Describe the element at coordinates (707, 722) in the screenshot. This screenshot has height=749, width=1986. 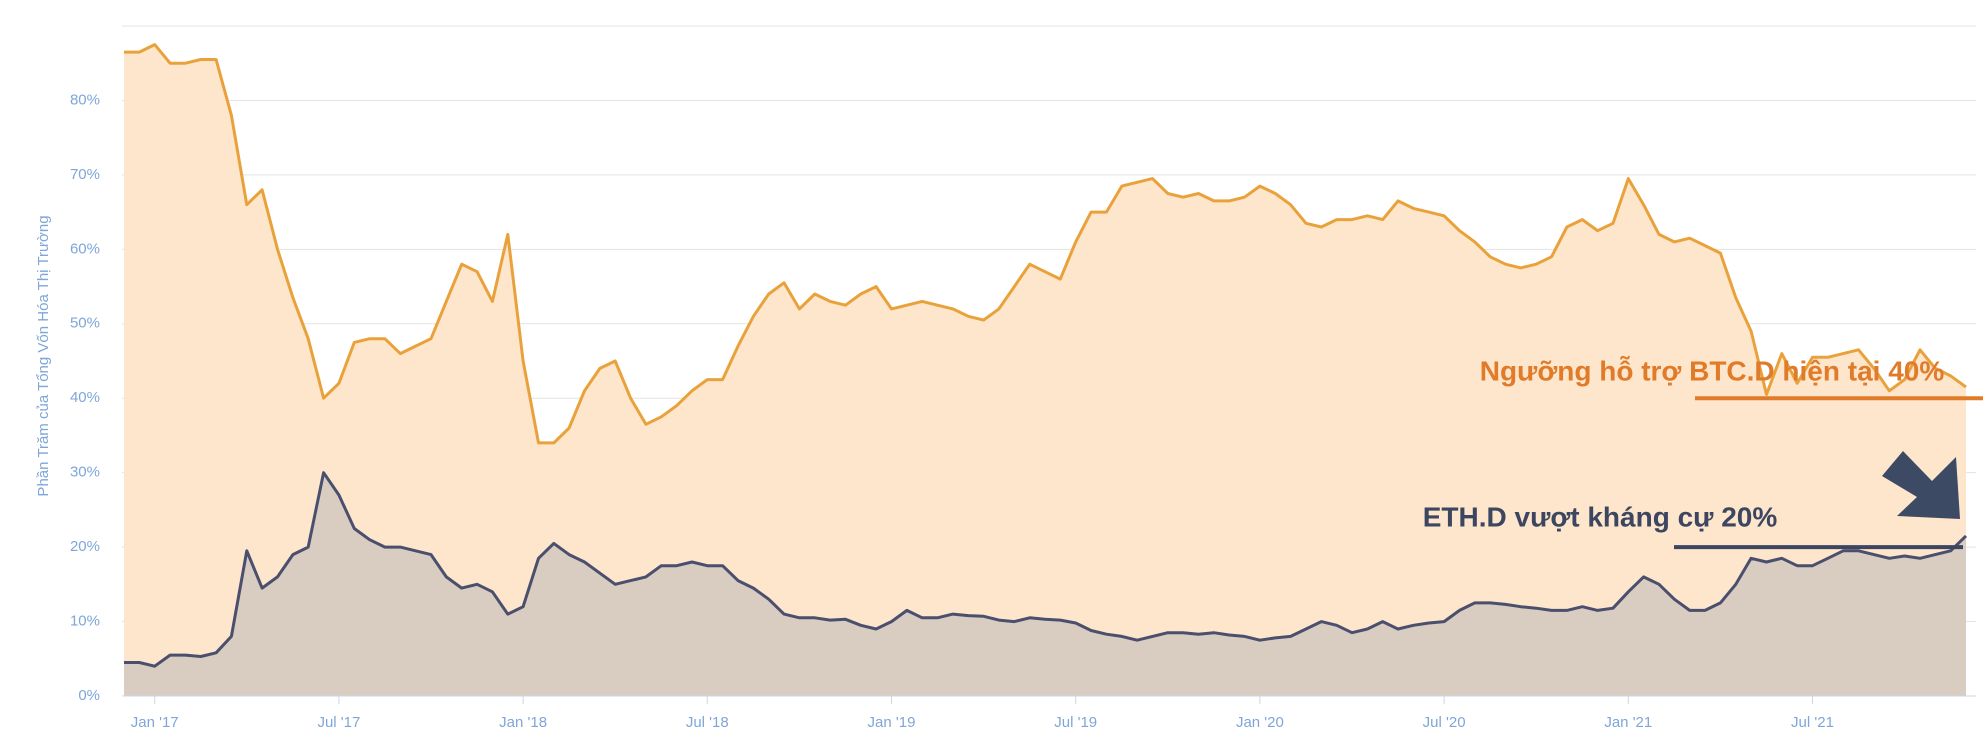
I see `x-tick-label: Jul '18` at that location.